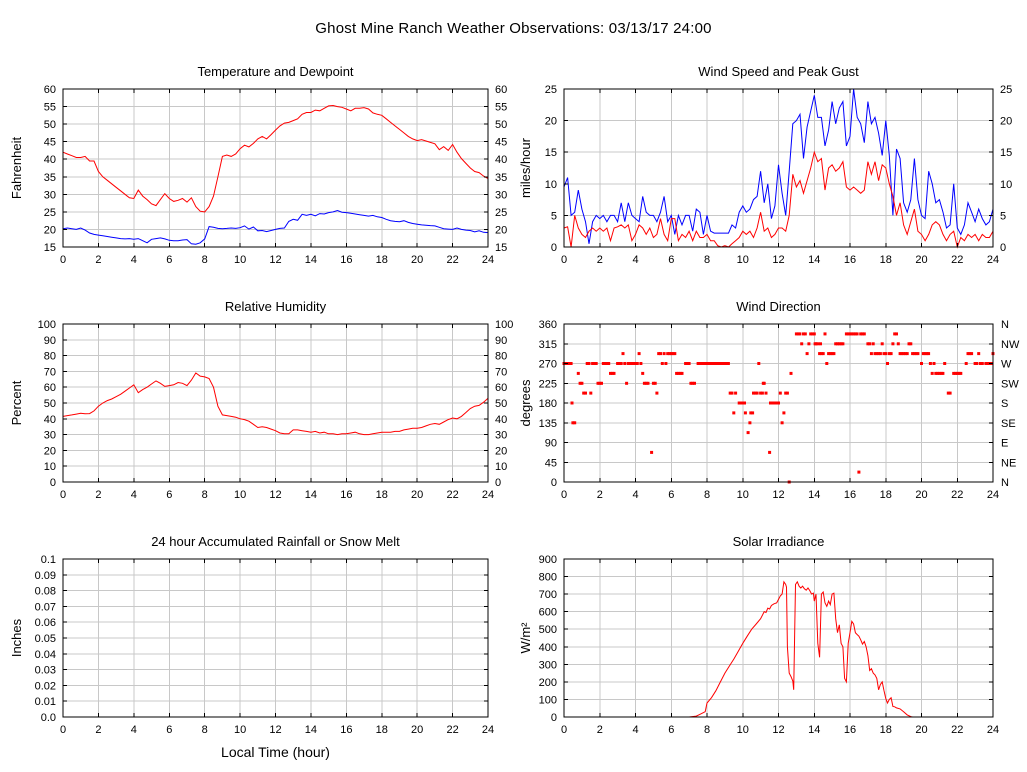 The height and width of the screenshot is (772, 1027). What do you see at coordinates (501, 420) in the screenshot?
I see `y-tick-label-right: 40` at bounding box center [501, 420].